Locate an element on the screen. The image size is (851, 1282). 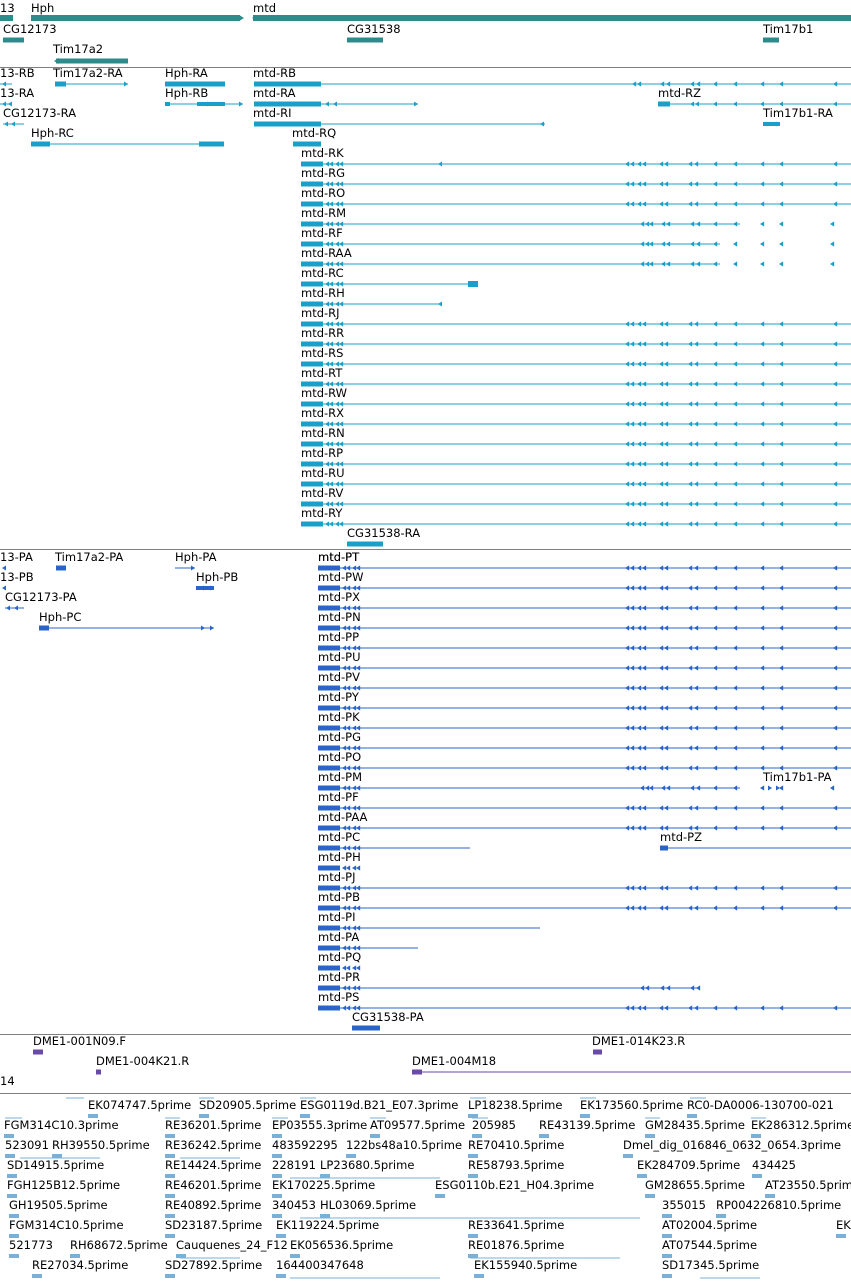
feature-label: 228191 is located at coordinates (294, 1165).